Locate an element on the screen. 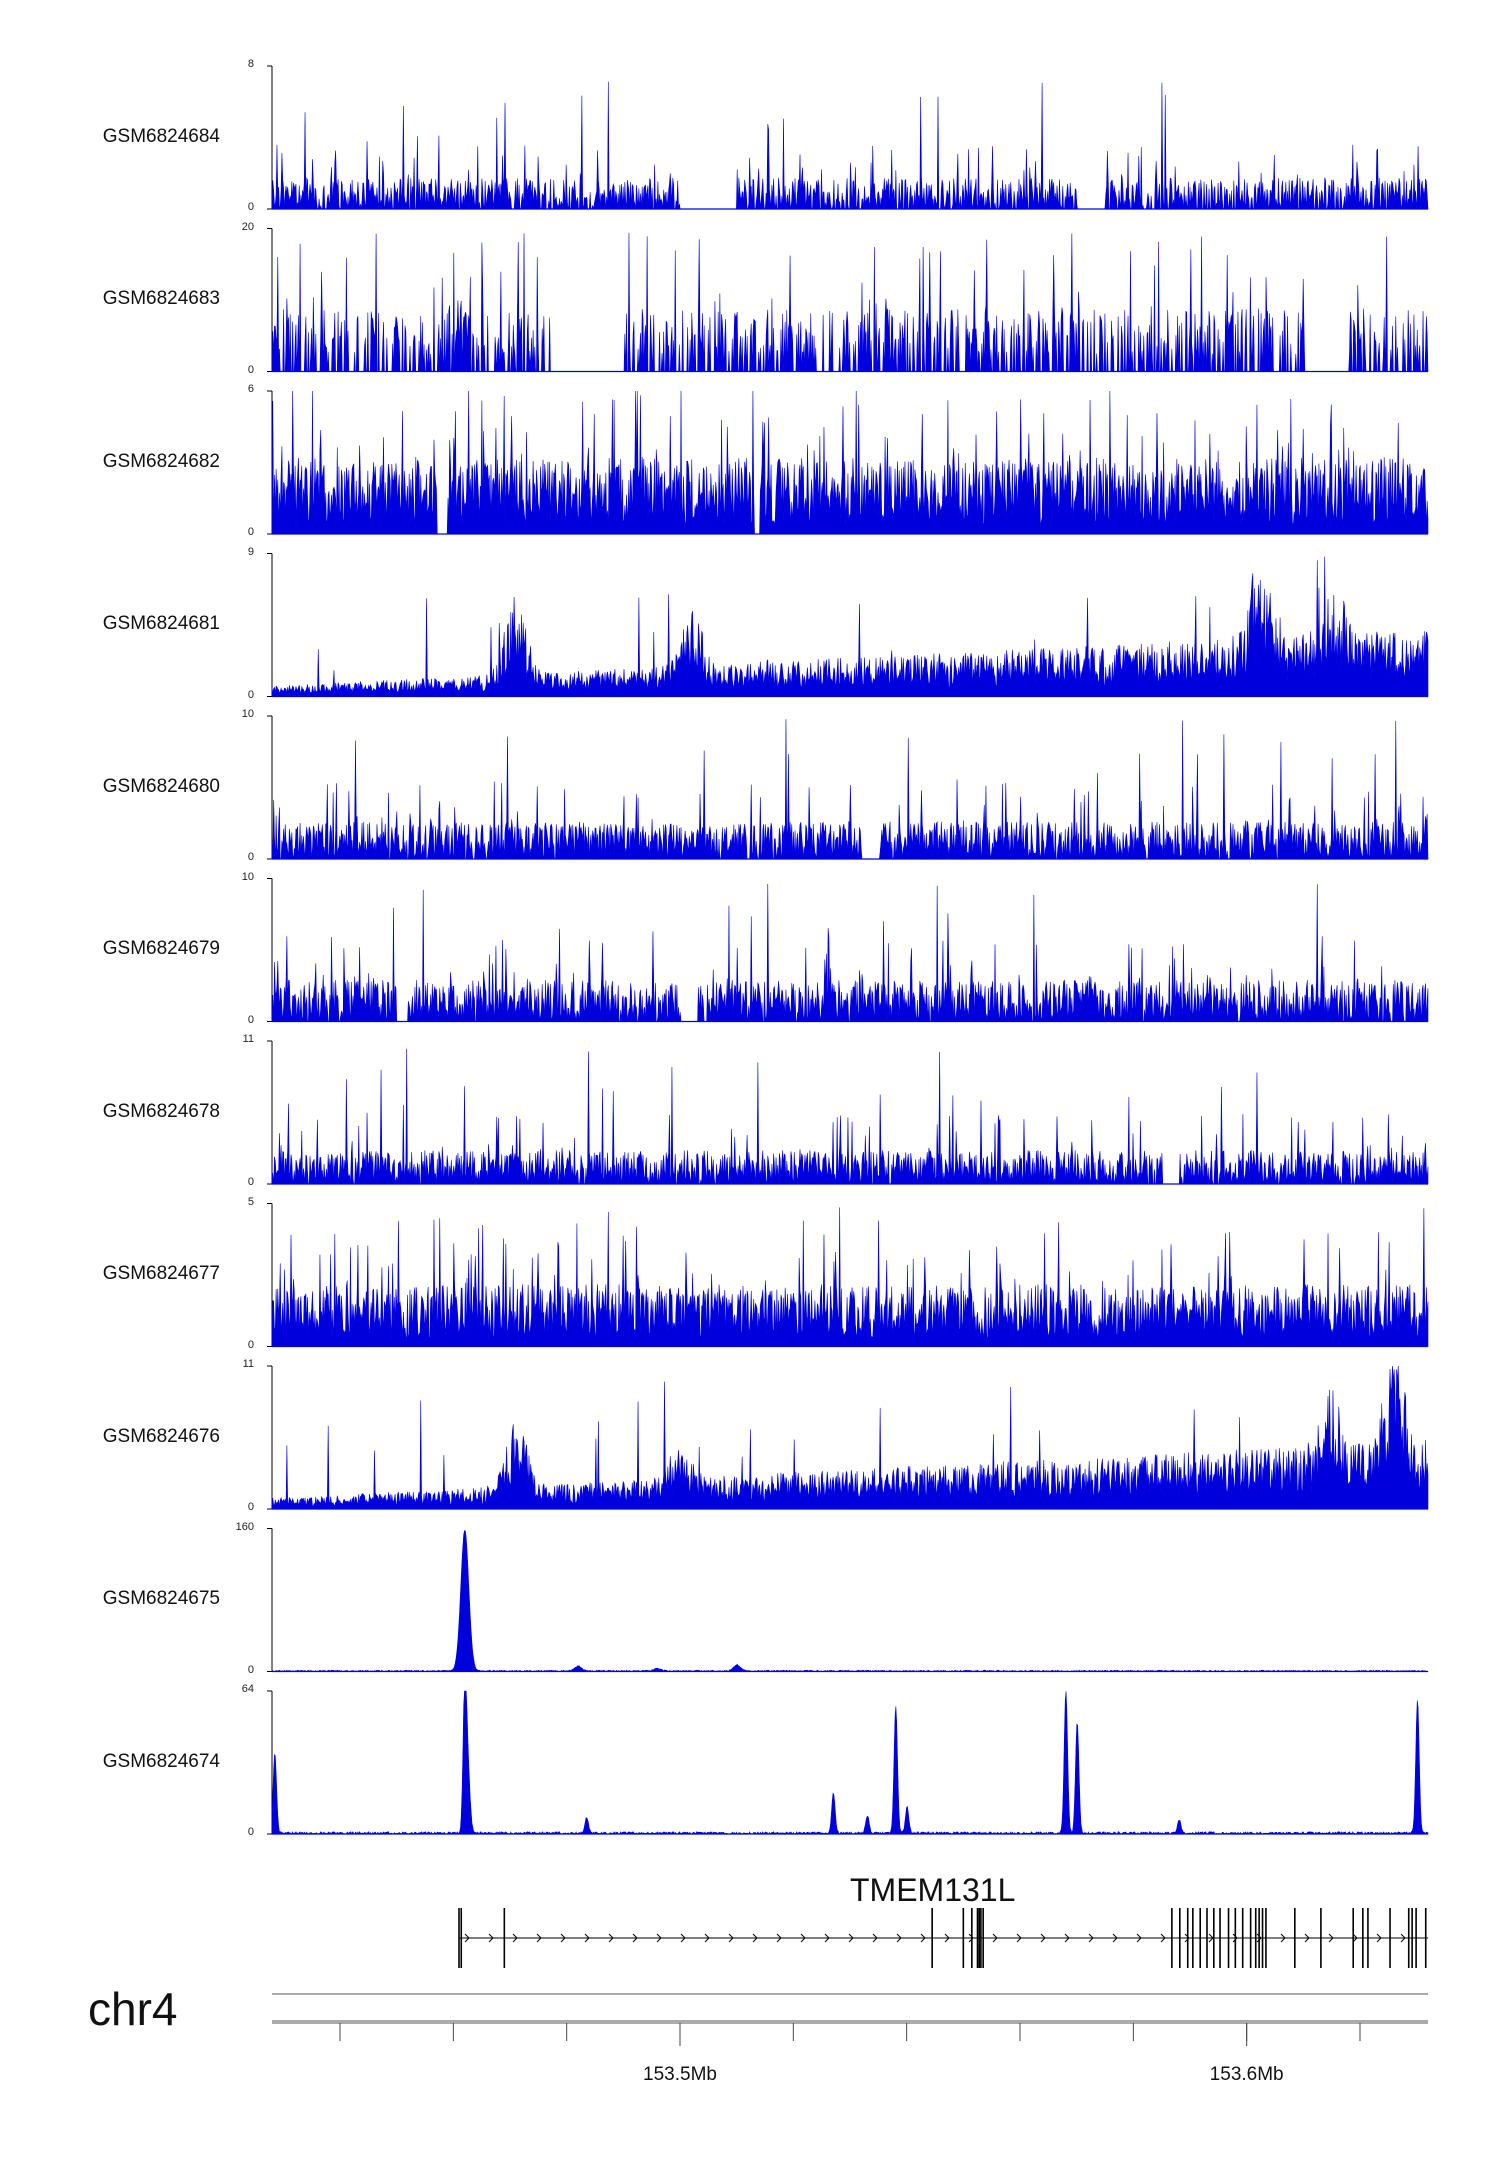  genomic-axis is located at coordinates (850, 2034).